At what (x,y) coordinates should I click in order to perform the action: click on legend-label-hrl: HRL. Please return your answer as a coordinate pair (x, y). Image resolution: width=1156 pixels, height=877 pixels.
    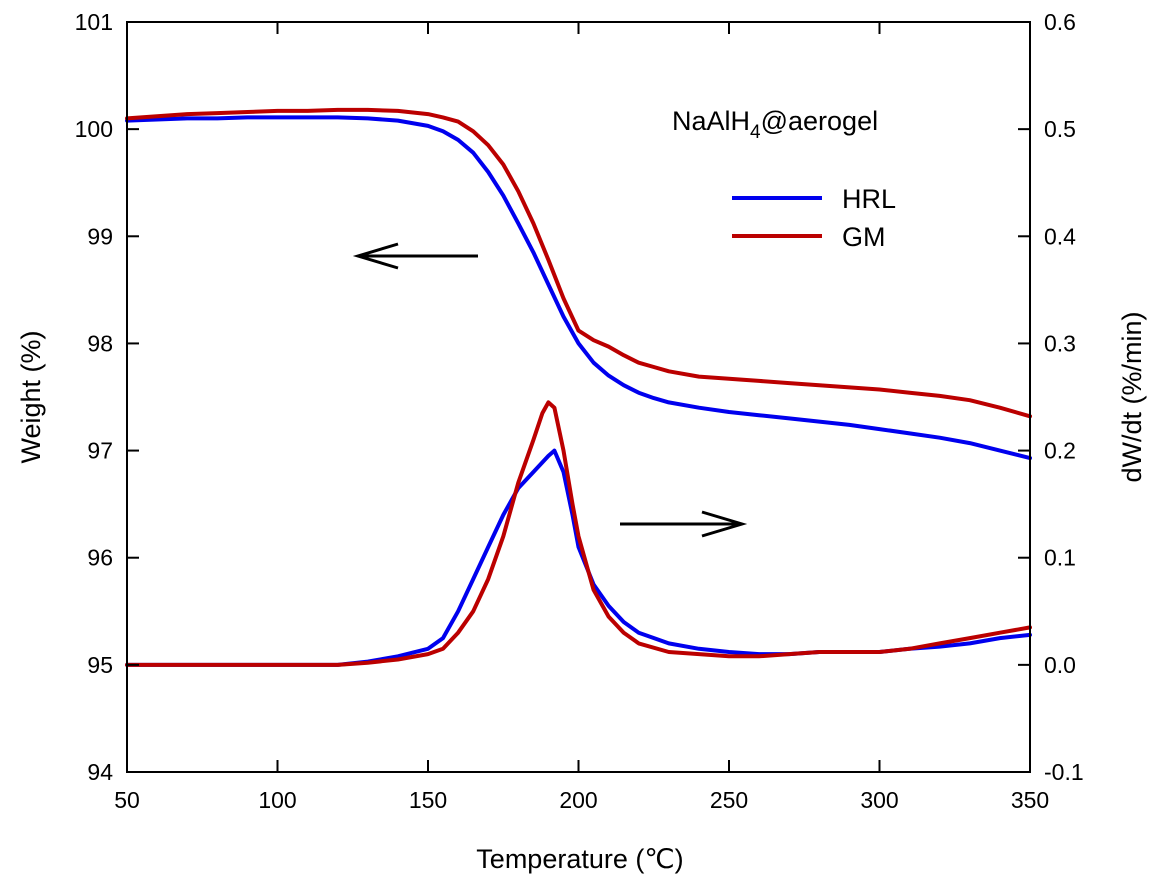
    Looking at the image, I should click on (869, 199).